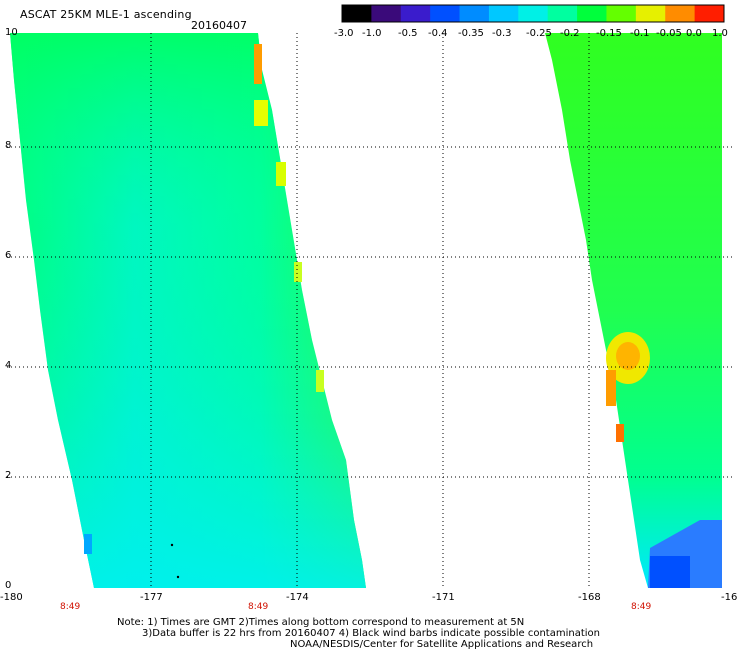 Image resolution: width=740 pixels, height=650 pixels. Describe the element at coordinates (669, 33) in the screenshot. I see `colorbar-label: -0.05` at that location.